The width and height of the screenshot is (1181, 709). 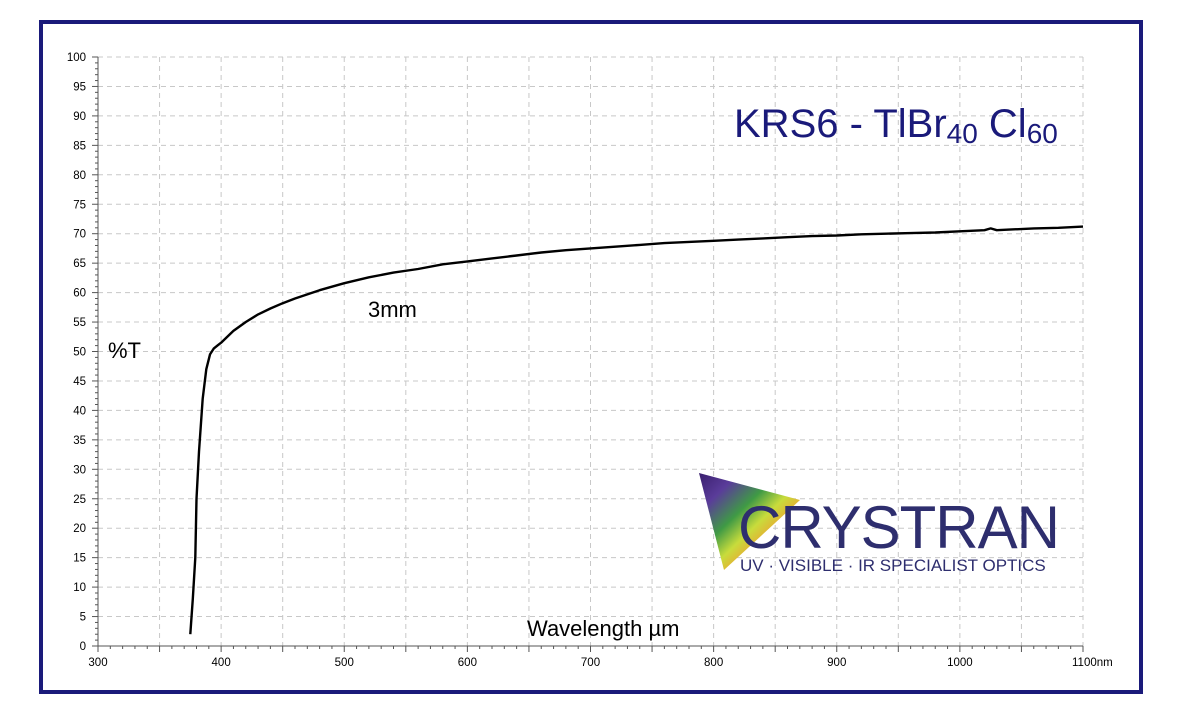 What do you see at coordinates (392, 309) in the screenshot?
I see `series-annotation: 3mm` at bounding box center [392, 309].